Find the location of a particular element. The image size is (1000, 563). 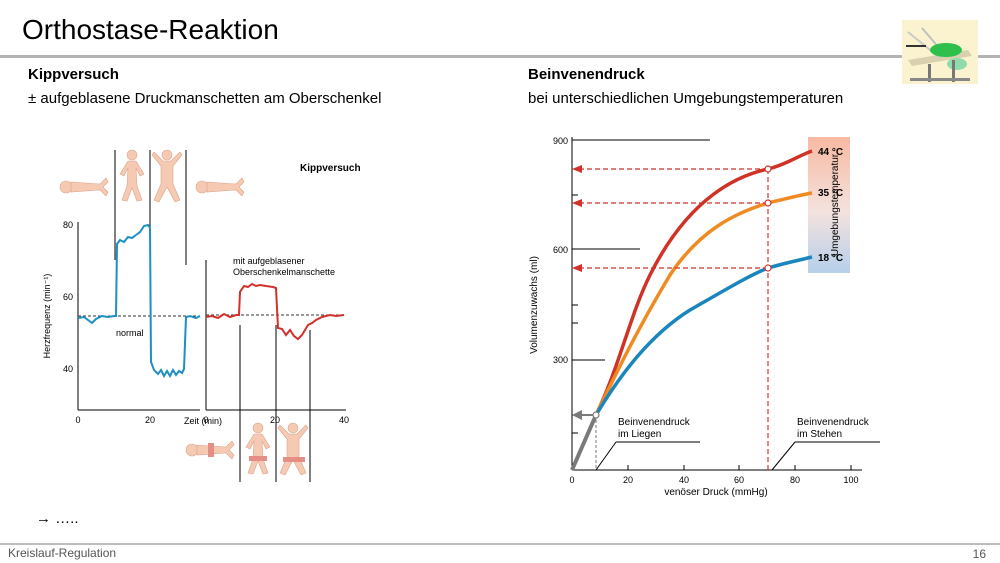

ytick-80: 80 is located at coordinates (68, 225).